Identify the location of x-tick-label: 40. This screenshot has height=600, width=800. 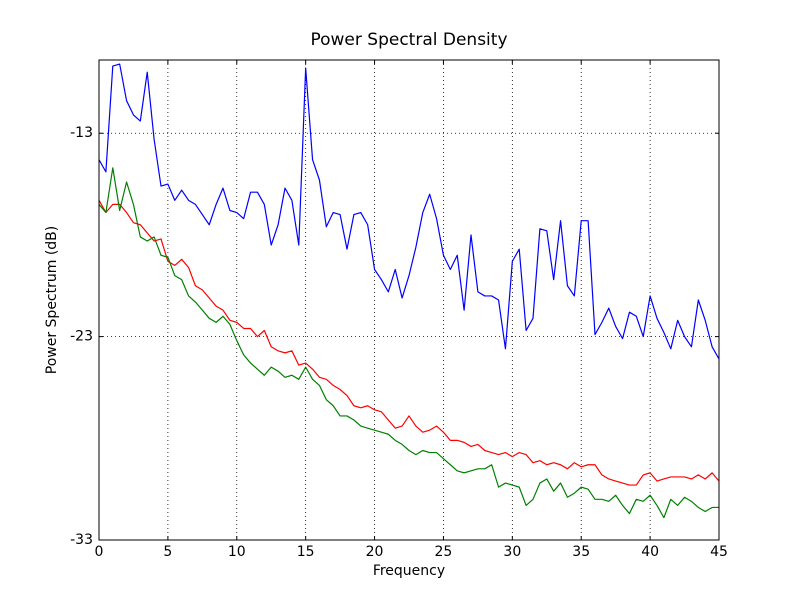
(650, 552).